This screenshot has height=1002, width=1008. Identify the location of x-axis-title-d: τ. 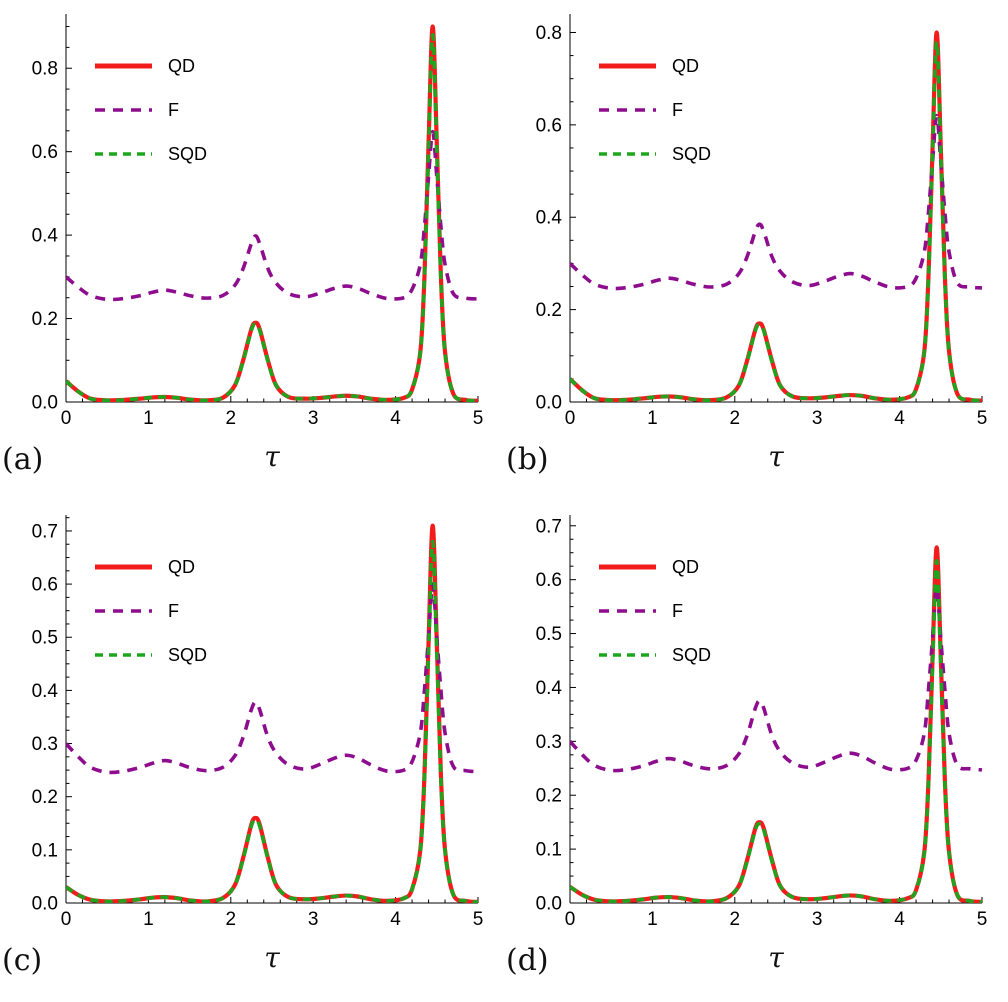
(776, 957).